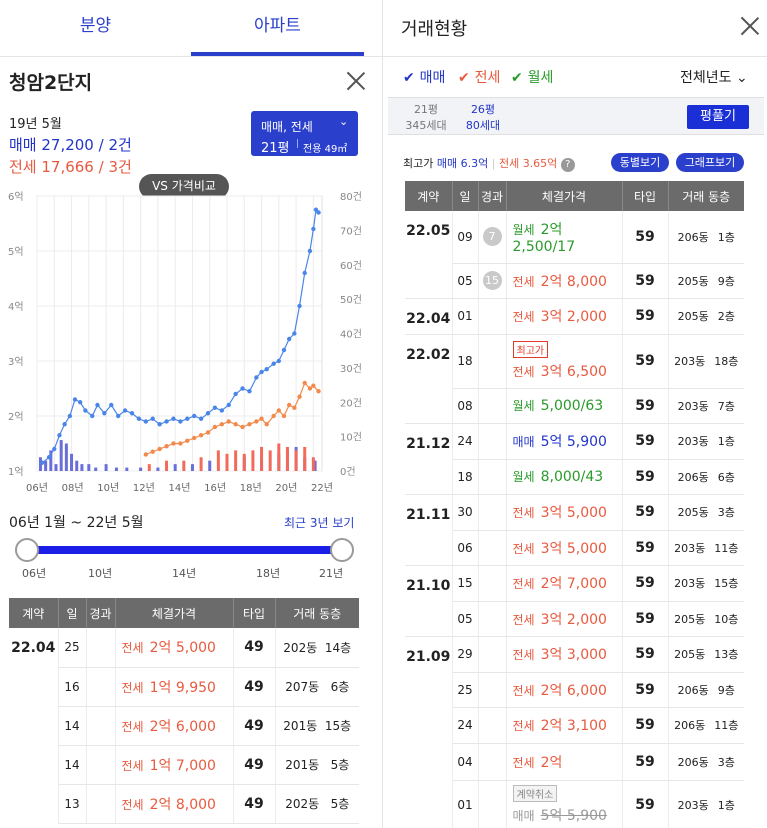 This screenshot has width=767, height=828. What do you see at coordinates (424, 77) in the screenshot?
I see `filter-0: ✔ 매매` at bounding box center [424, 77].